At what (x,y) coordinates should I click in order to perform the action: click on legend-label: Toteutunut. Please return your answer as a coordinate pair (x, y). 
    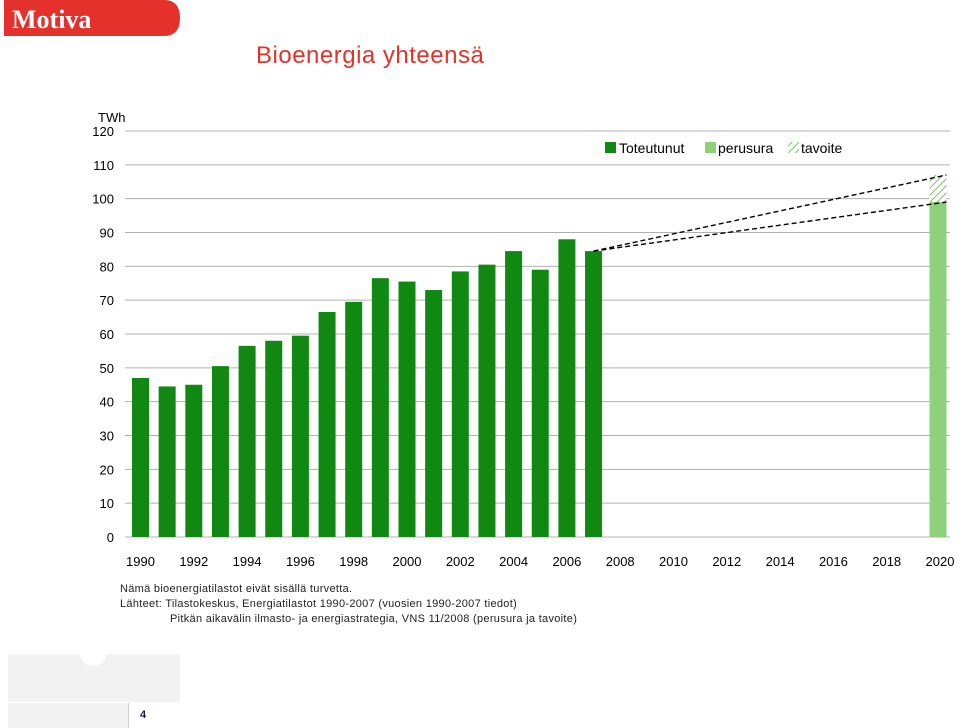
    Looking at the image, I should click on (651, 148).